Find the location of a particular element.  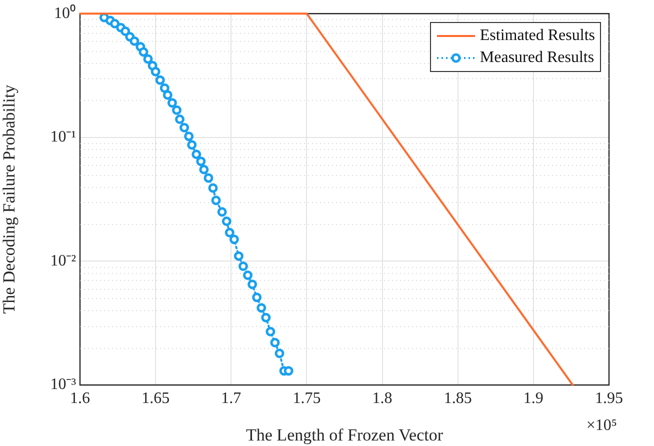

x-tick-label: 1.75 is located at coordinates (306, 398).